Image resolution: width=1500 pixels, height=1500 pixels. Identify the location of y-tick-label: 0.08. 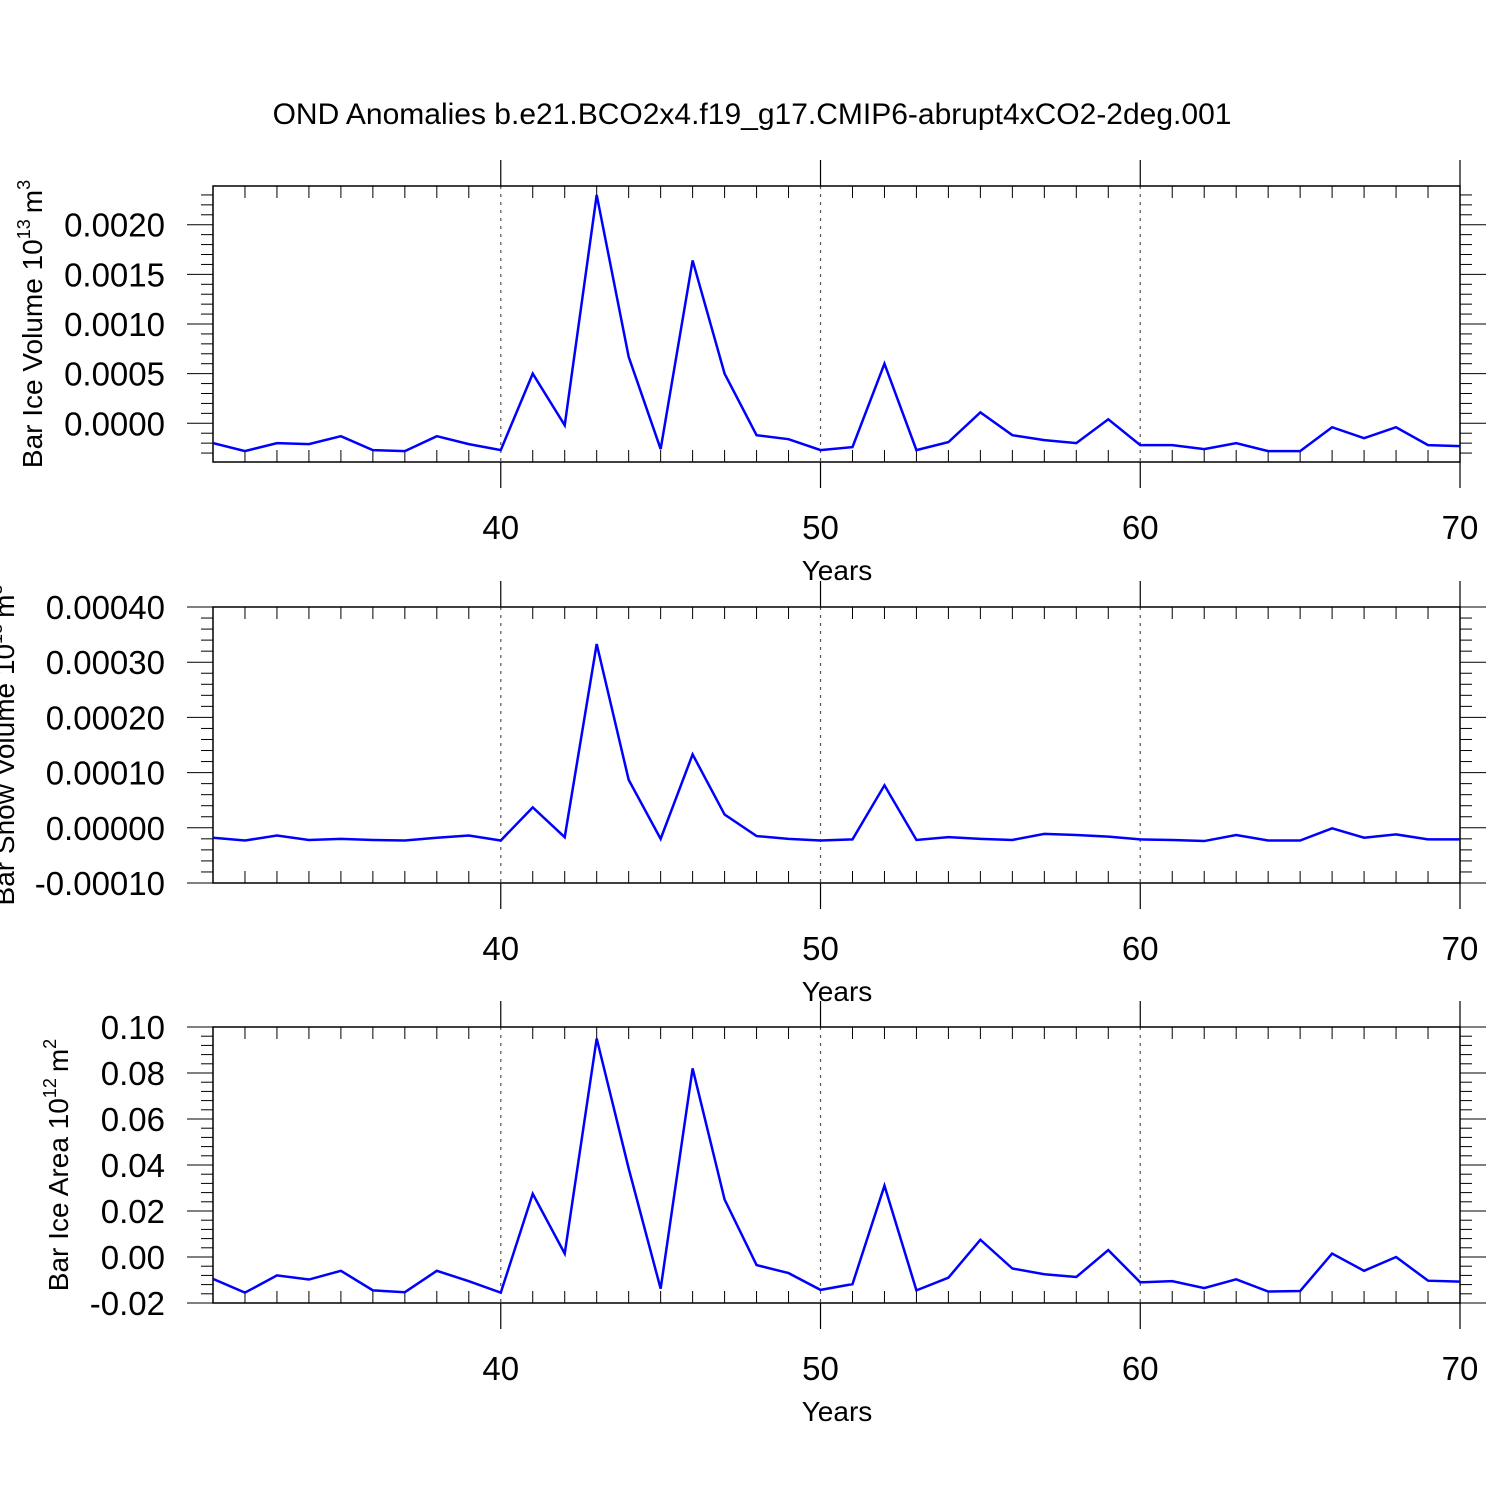
(133, 1073).